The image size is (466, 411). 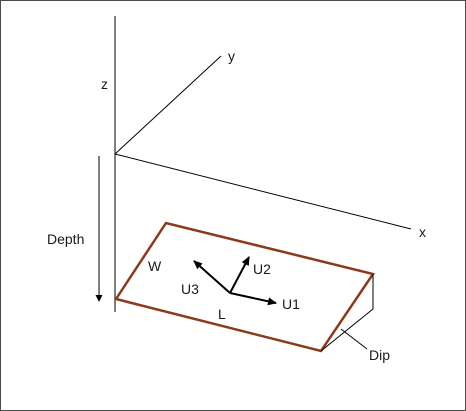 What do you see at coordinates (168, 105) in the screenshot?
I see `y-axis` at bounding box center [168, 105].